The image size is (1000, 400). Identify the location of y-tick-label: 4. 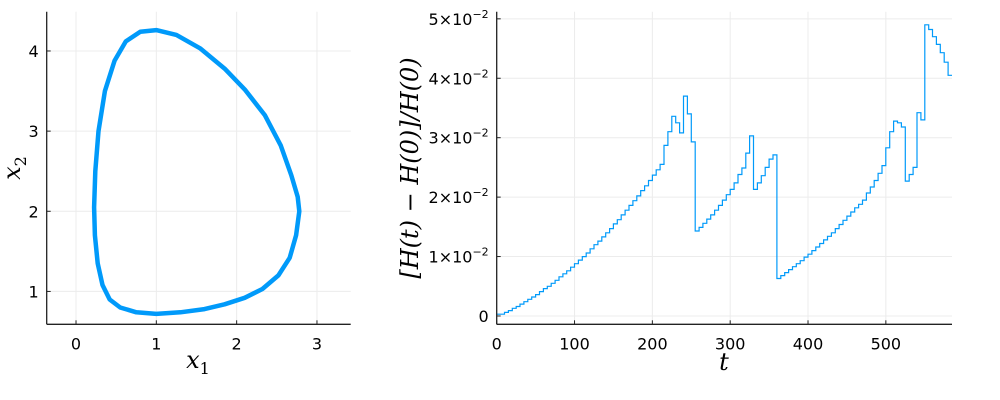
(34, 51).